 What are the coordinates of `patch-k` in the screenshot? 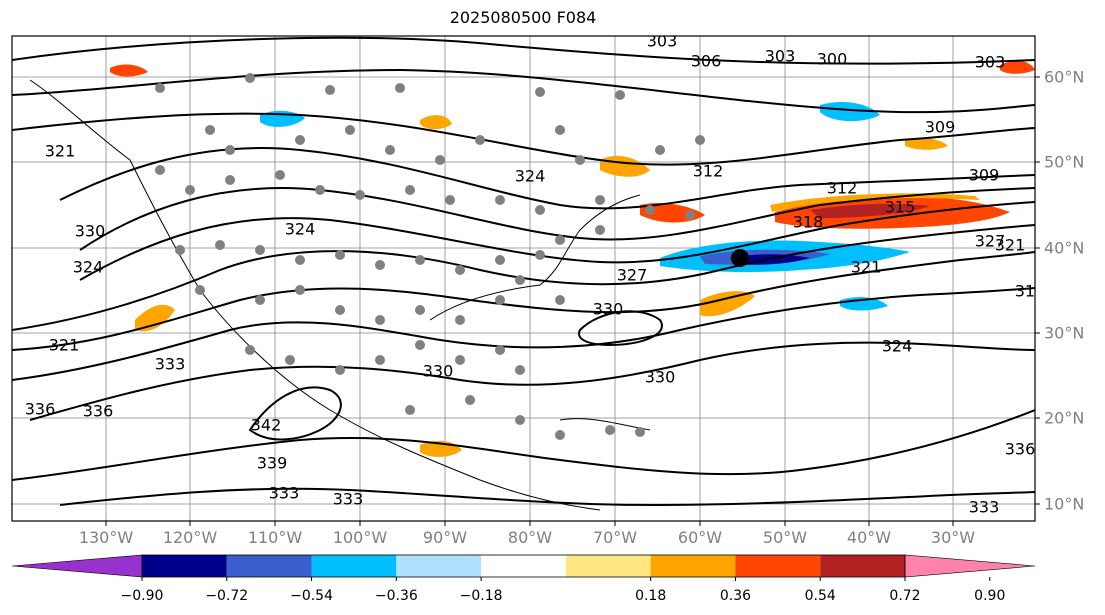 It's located at (1017, 67).